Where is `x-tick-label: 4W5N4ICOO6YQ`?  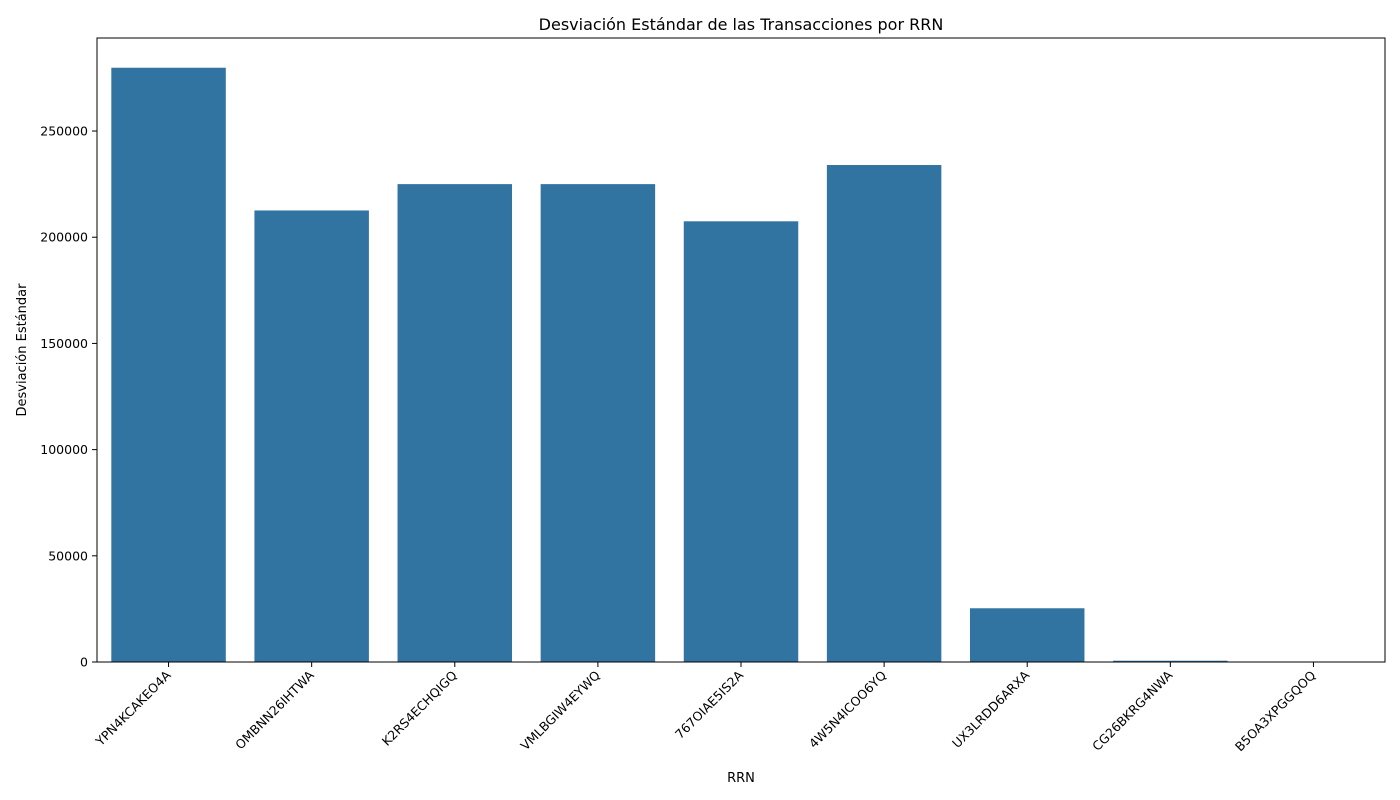 x-tick-label: 4W5N4ICOO6YQ is located at coordinates (848, 709).